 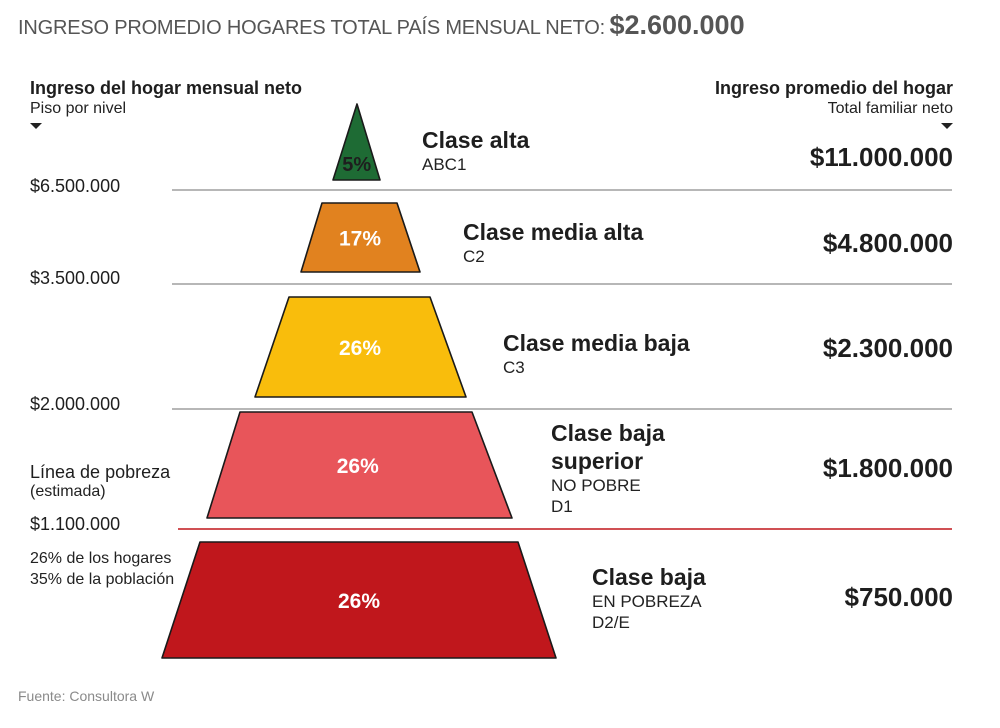 I want to click on pyramid-level-alta, so click(x=356, y=142).